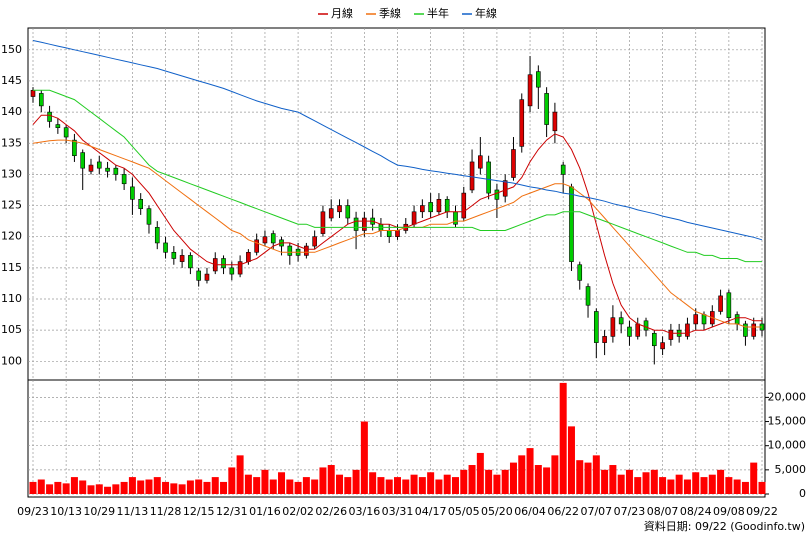  Describe the element at coordinates (11, 205) in the screenshot. I see `y-tick-label: 125` at that location.